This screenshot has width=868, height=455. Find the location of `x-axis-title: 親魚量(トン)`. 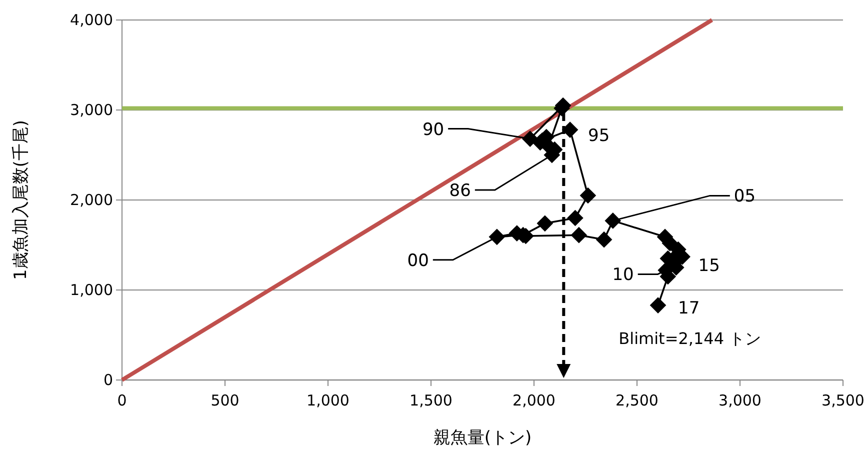

x-axis-title: 親魚量(トン) is located at coordinates (482, 438).